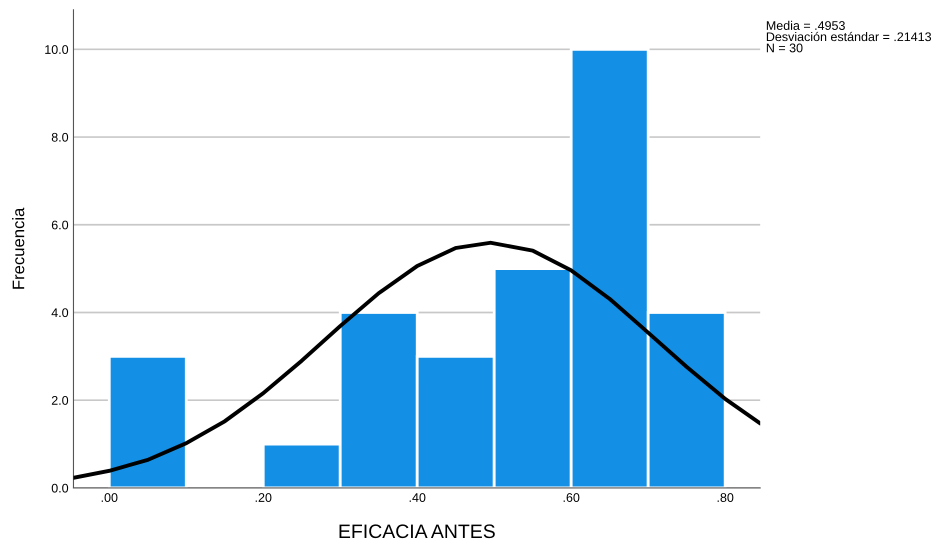  I want to click on text: Desviación estándar = .21413, so click(849, 37).